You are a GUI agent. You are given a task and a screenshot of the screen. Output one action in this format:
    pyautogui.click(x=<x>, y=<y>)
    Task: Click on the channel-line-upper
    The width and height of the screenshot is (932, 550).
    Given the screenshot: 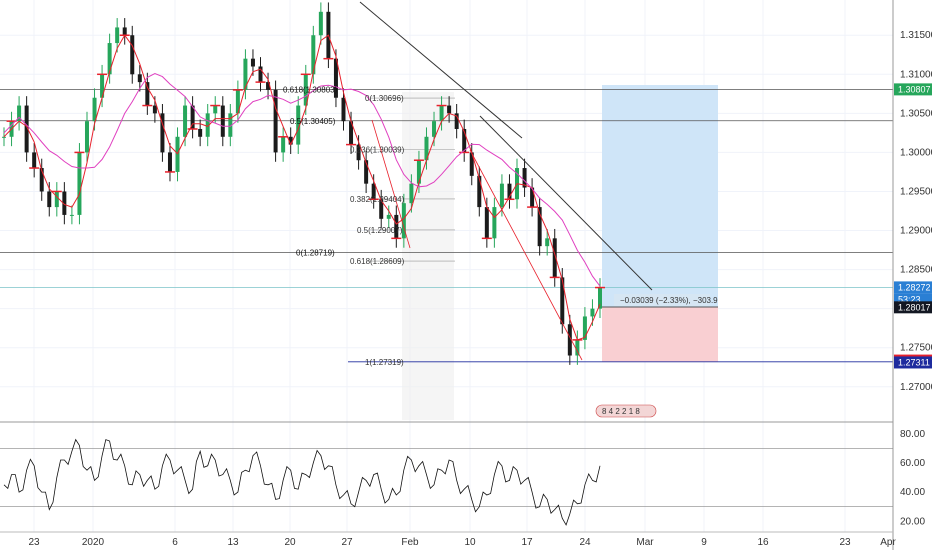 What is the action you would take?
    pyautogui.click(x=391, y=184)
    